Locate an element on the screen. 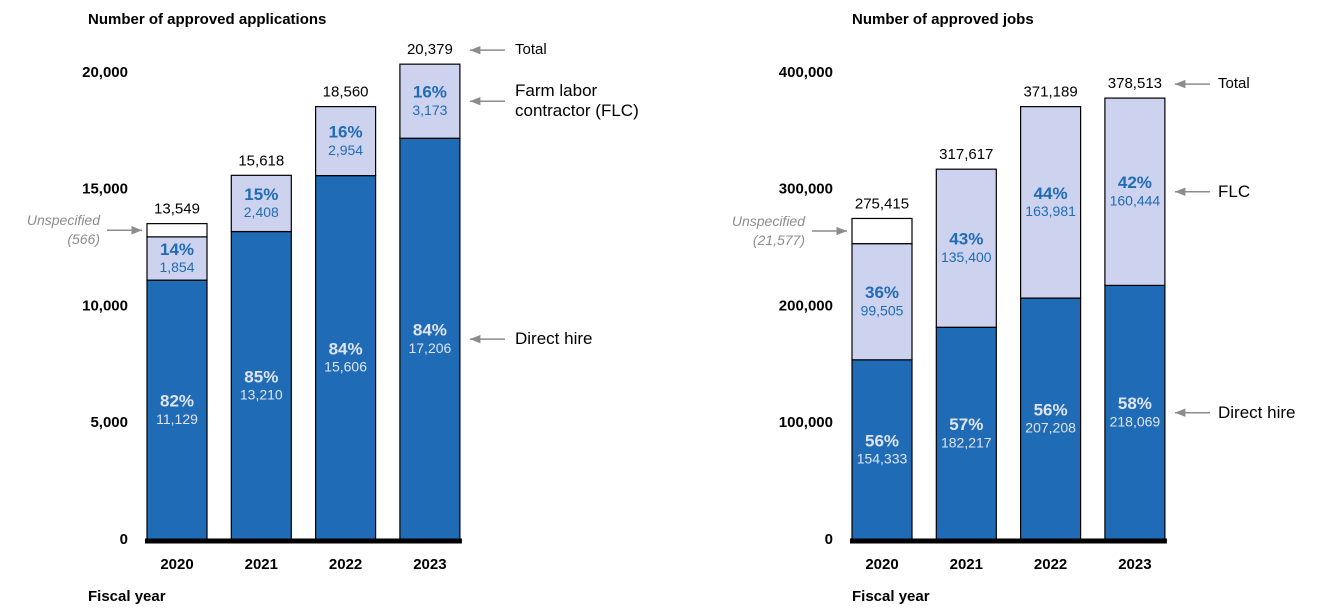 This screenshot has width=1319, height=608. total-label: 15,618 is located at coordinates (261, 160).